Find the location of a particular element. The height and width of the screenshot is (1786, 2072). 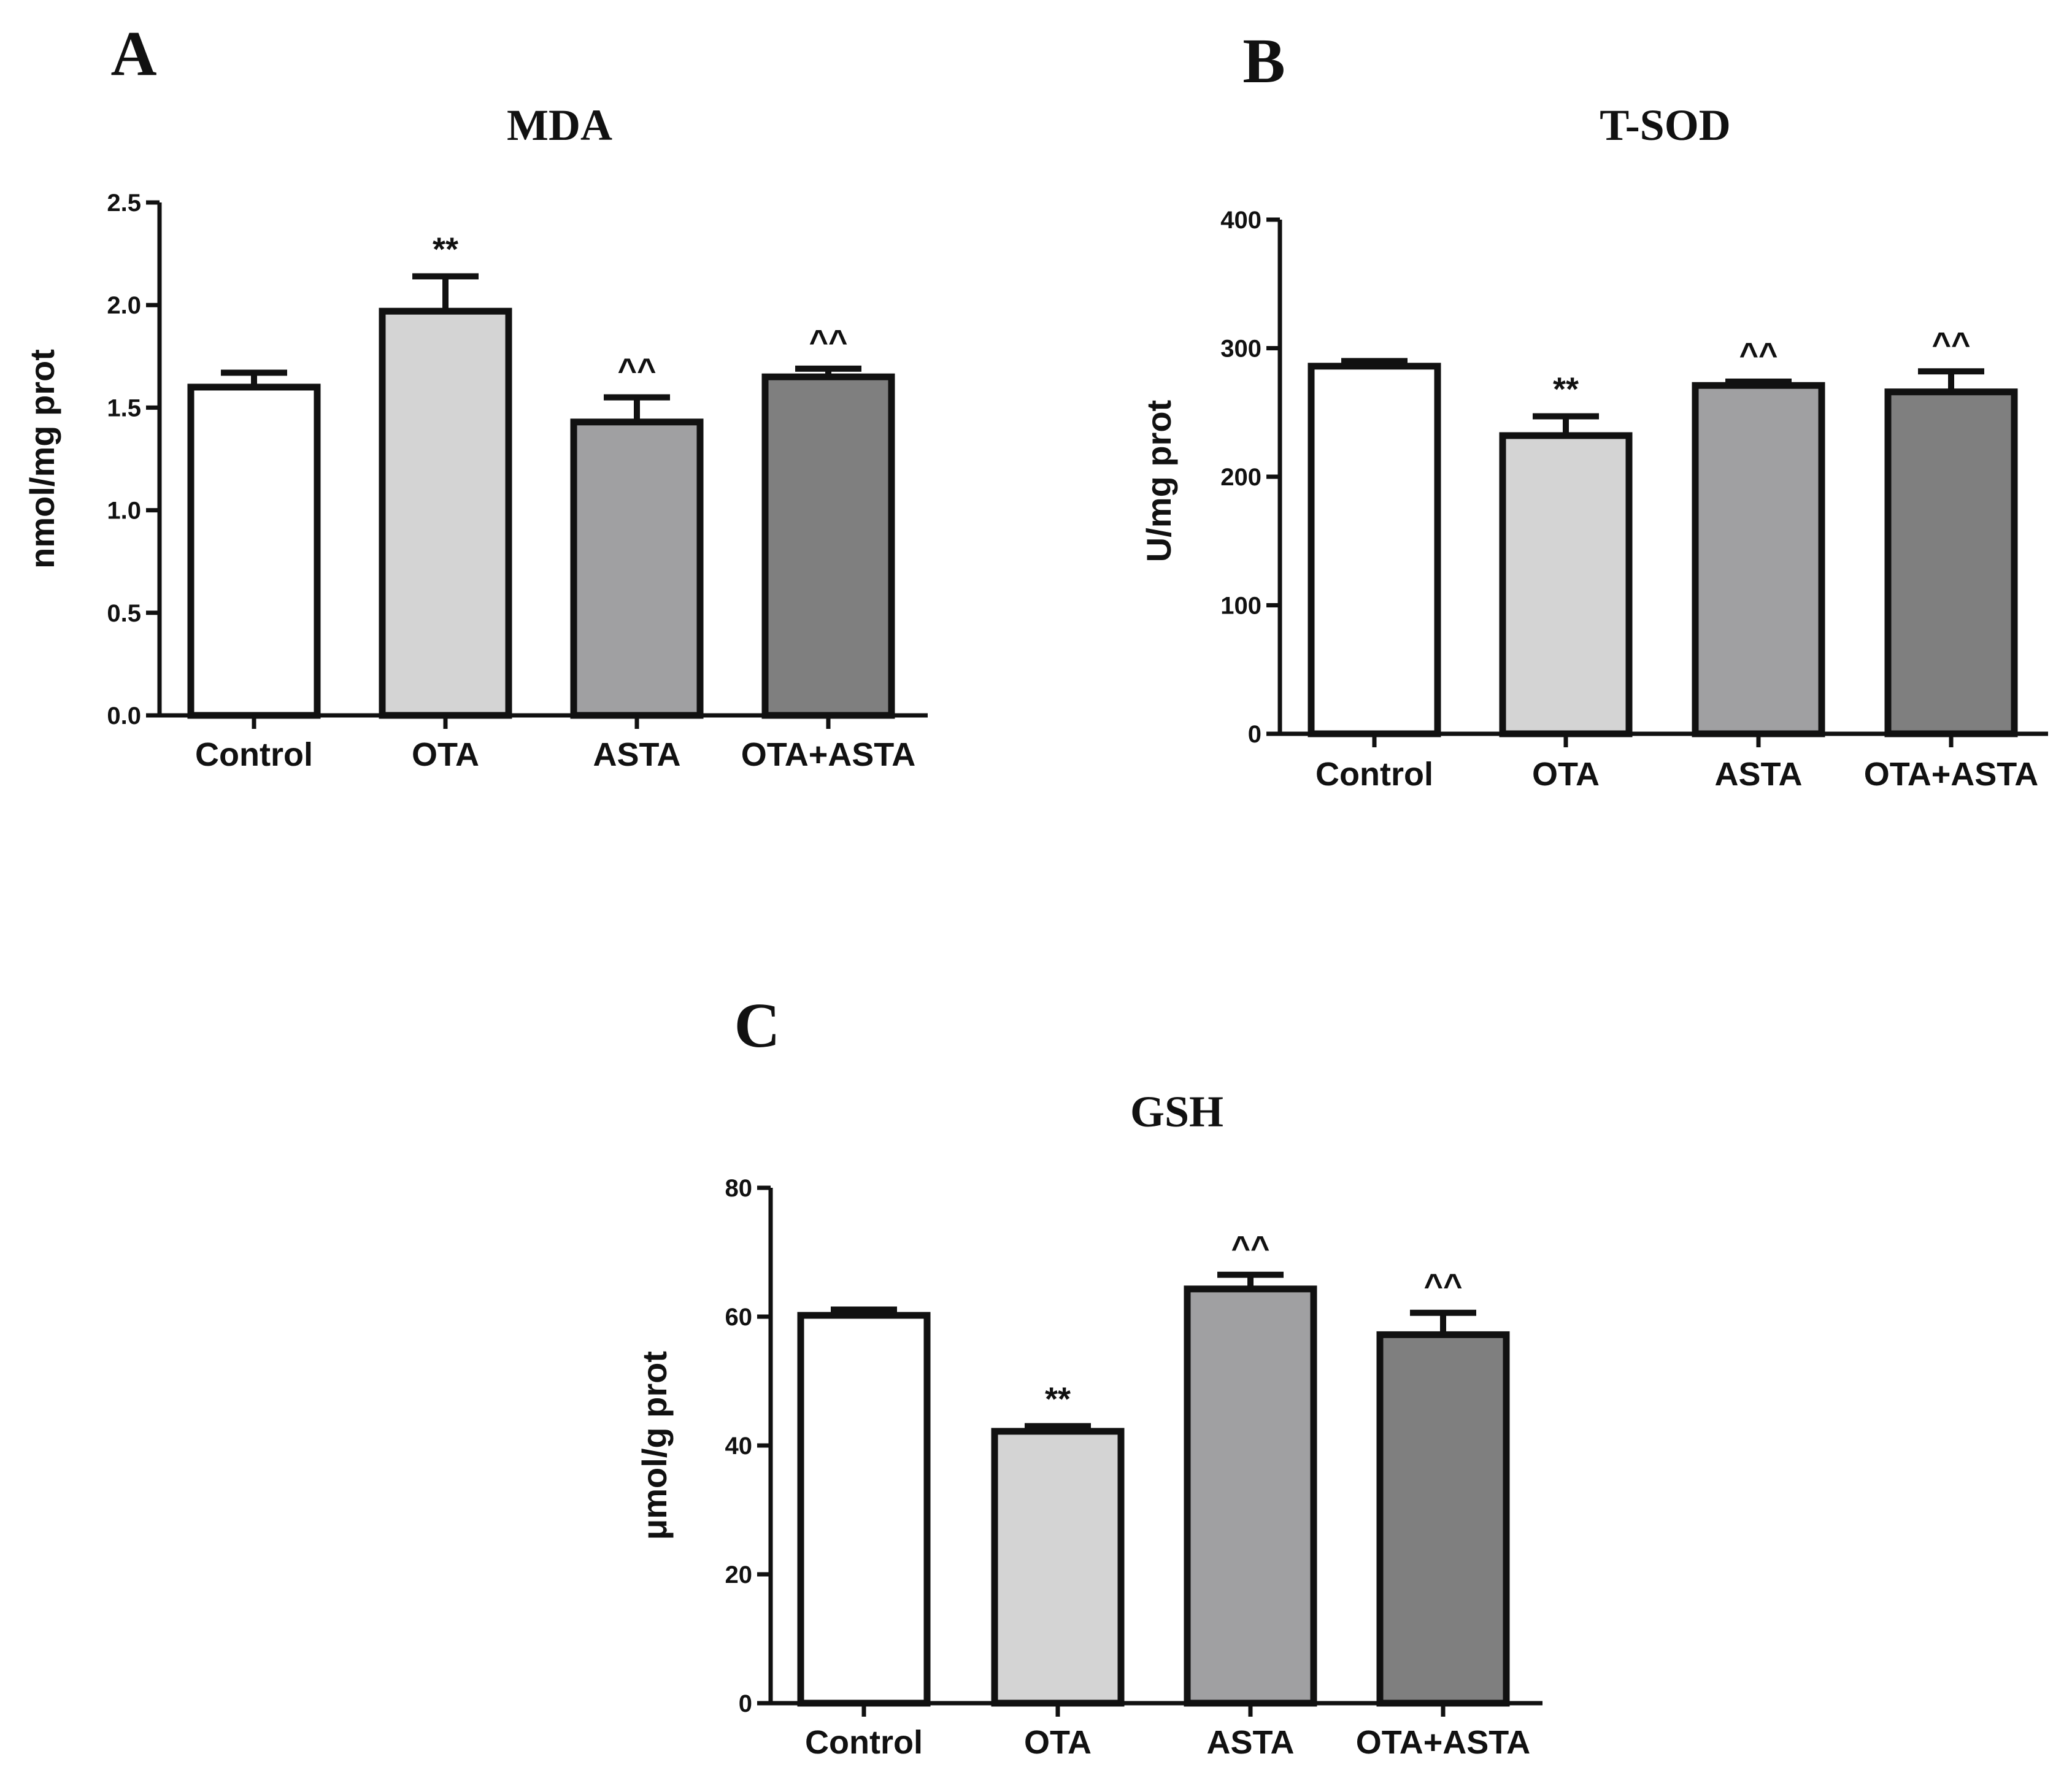

chart-b-significance-1: ** is located at coordinates (1566, 390).